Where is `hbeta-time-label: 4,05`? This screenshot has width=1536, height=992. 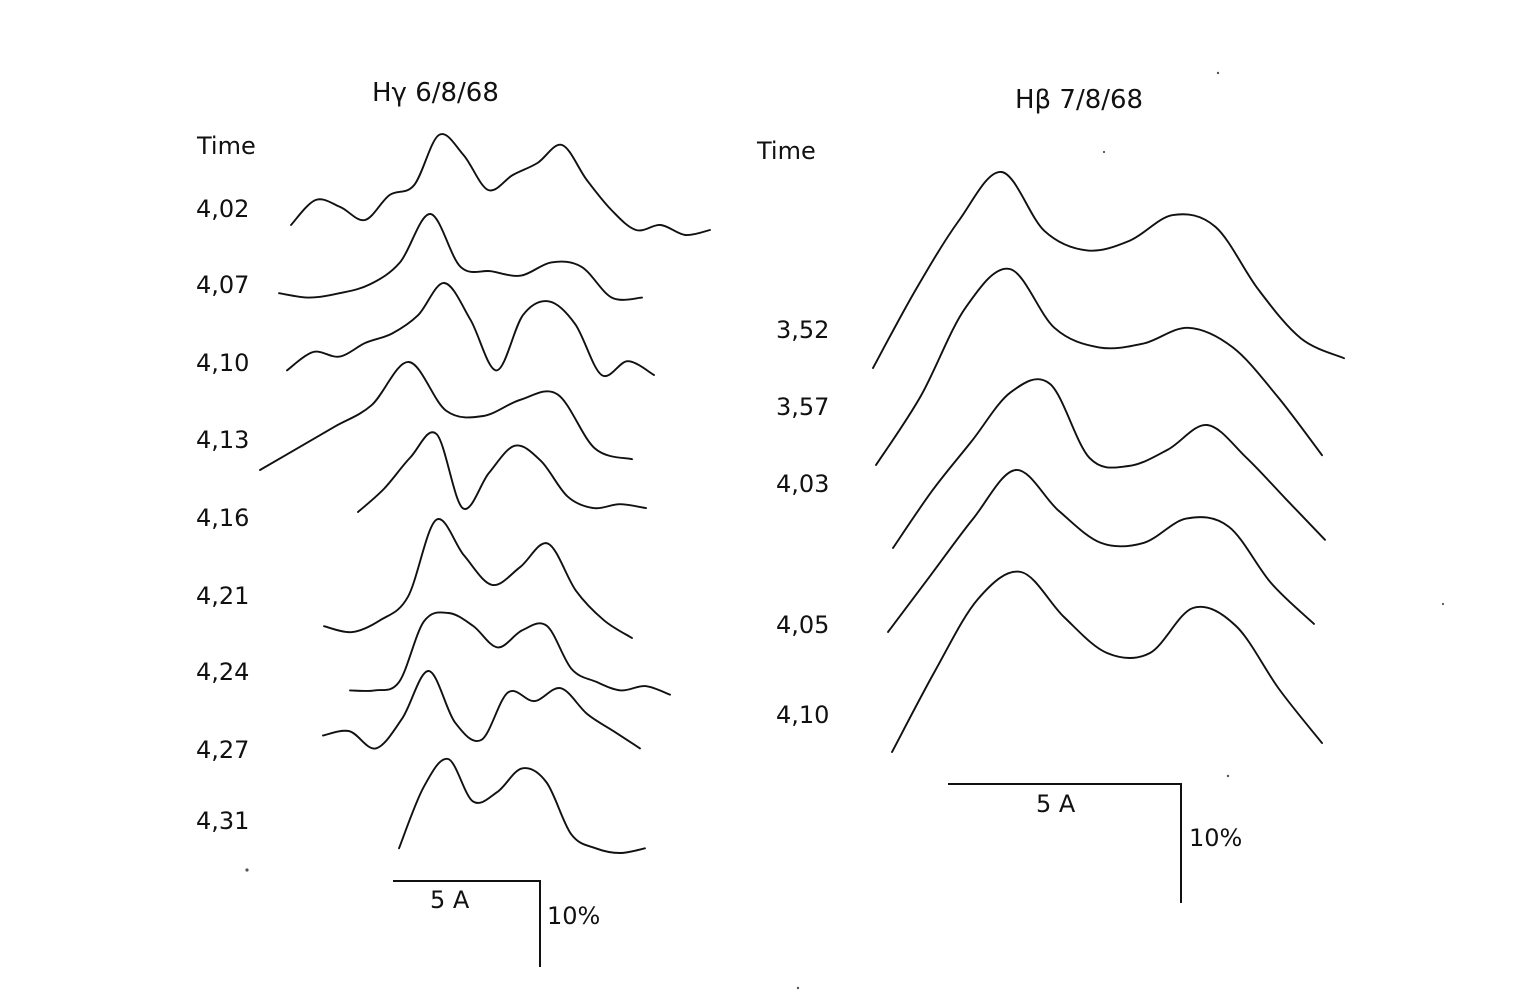 hbeta-time-label: 4,05 is located at coordinates (802, 625).